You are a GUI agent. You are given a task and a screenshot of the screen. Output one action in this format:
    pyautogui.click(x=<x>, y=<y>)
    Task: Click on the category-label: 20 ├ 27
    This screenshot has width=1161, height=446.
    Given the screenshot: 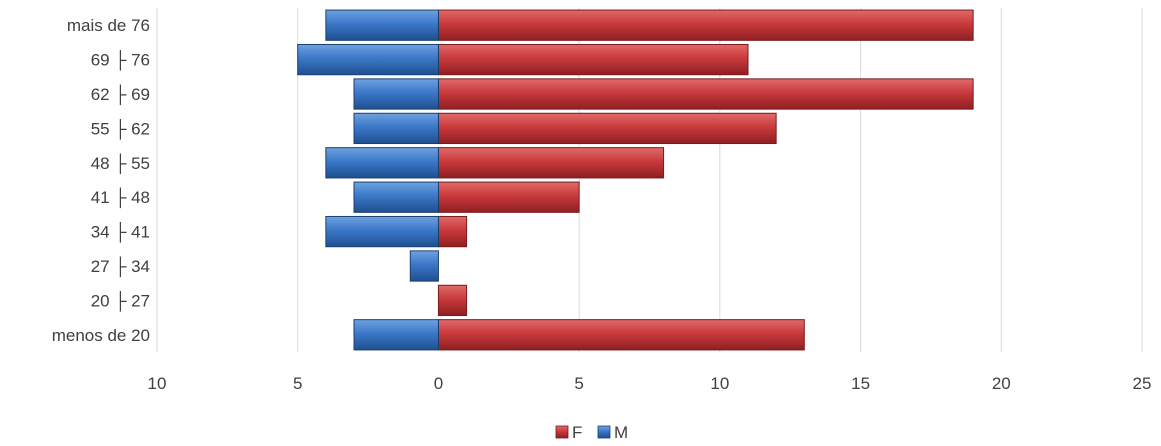 What is the action you would take?
    pyautogui.click(x=120, y=301)
    